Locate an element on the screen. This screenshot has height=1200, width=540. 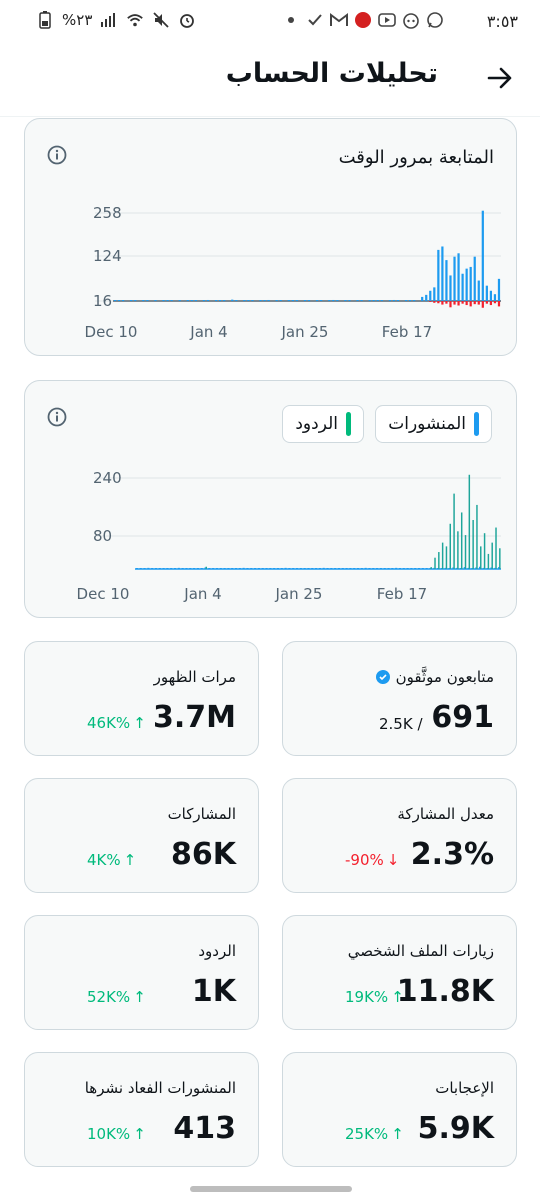
metric-value: 691 is located at coordinates (462, 717).